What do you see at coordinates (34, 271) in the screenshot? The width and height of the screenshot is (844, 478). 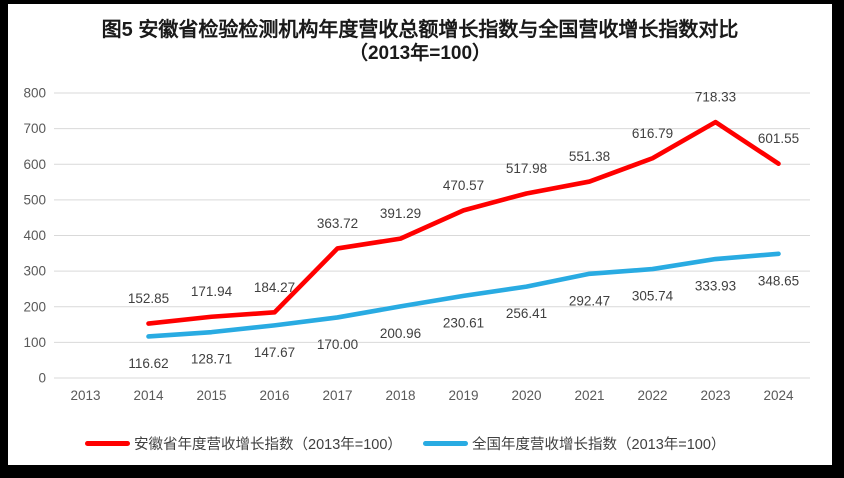 I see `y-axis-tick-label: 300` at bounding box center [34, 271].